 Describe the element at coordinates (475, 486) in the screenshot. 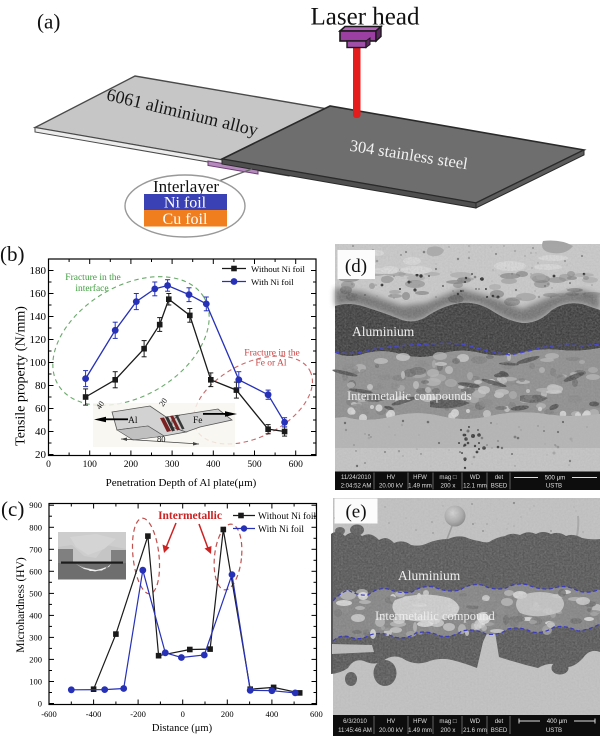

I see `svg-text: 12.1 mm` at that location.